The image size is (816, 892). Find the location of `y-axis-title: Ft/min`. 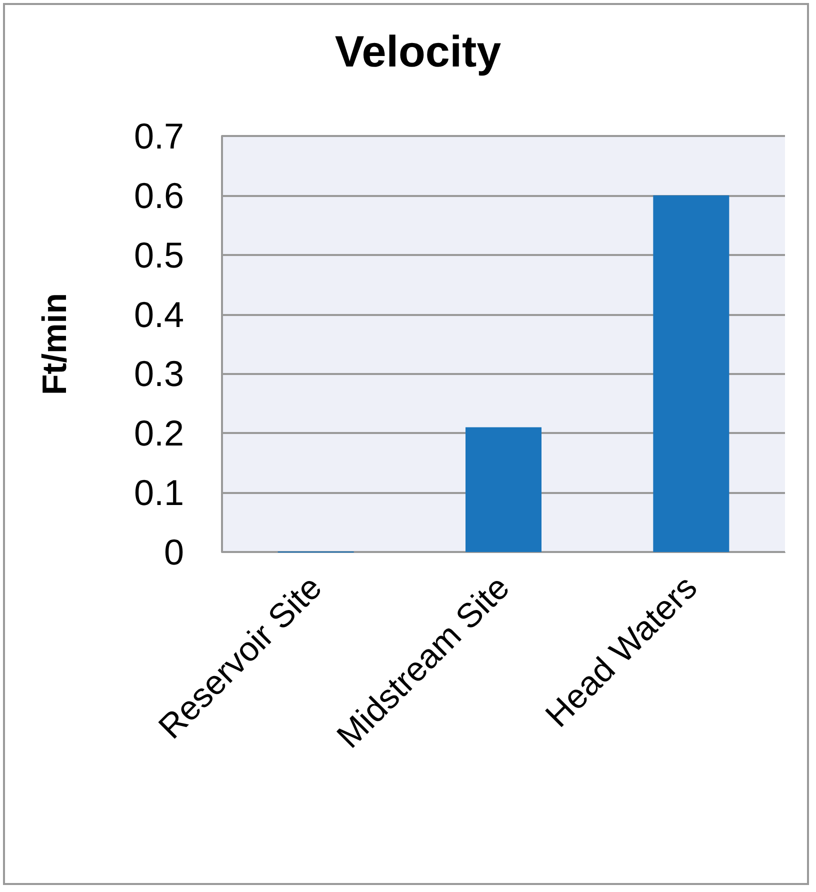

y-axis-title: Ft/min is located at coordinates (55, 344).